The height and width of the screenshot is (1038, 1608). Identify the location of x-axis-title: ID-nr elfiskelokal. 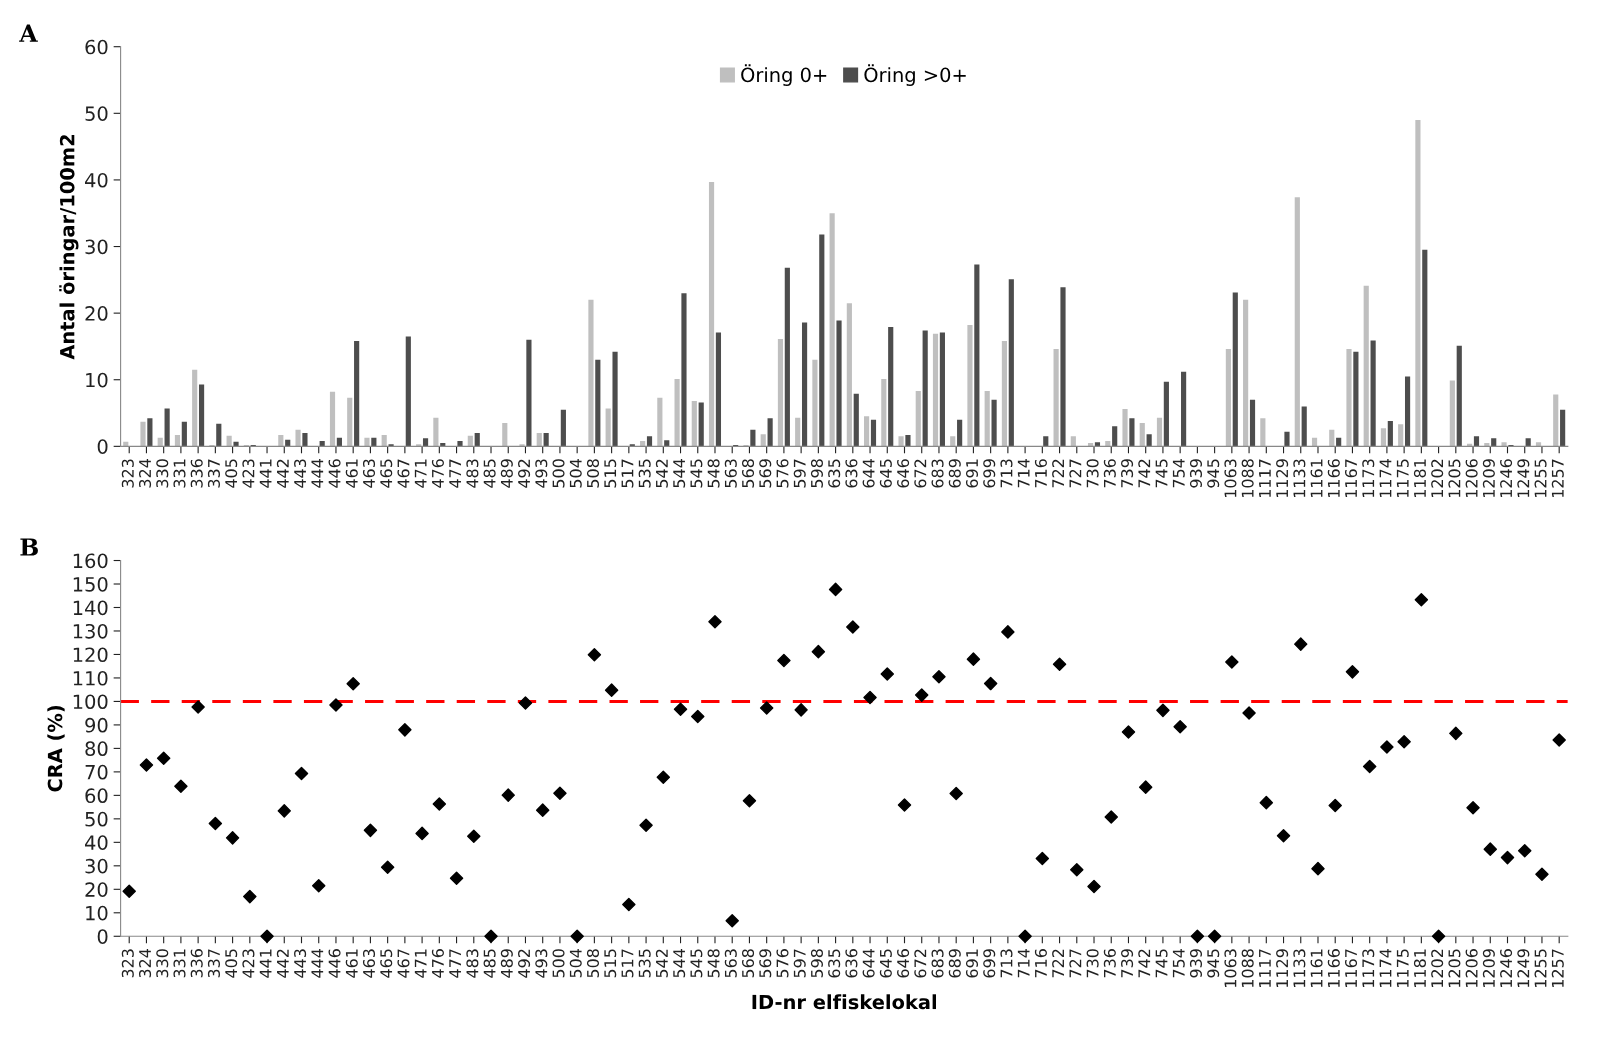
(844, 1002).